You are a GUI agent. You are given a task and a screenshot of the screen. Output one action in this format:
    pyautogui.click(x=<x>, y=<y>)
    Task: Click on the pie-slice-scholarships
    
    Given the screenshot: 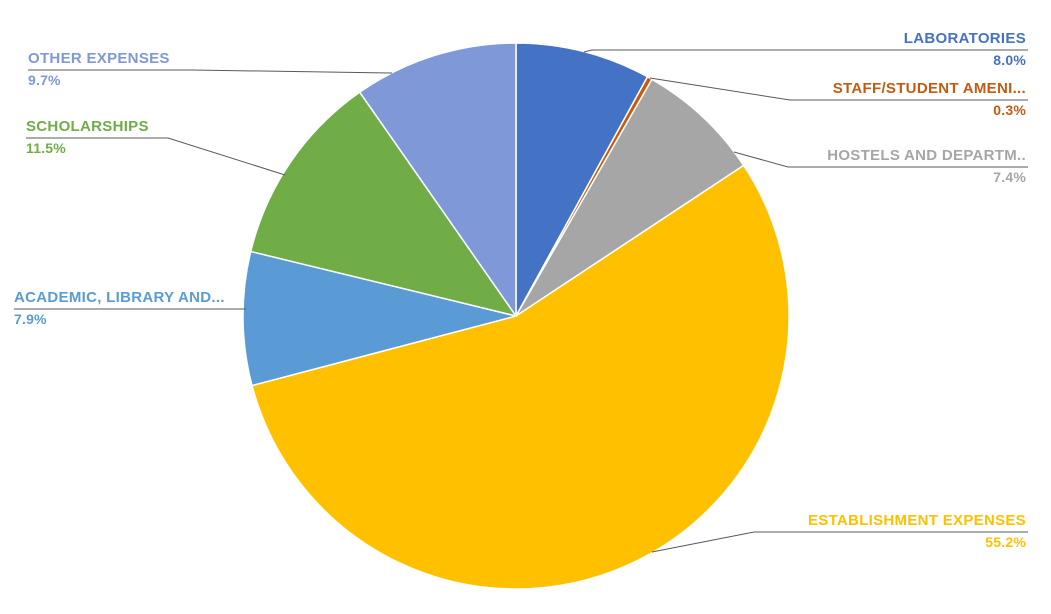 What is the action you would take?
    pyautogui.click(x=383, y=204)
    